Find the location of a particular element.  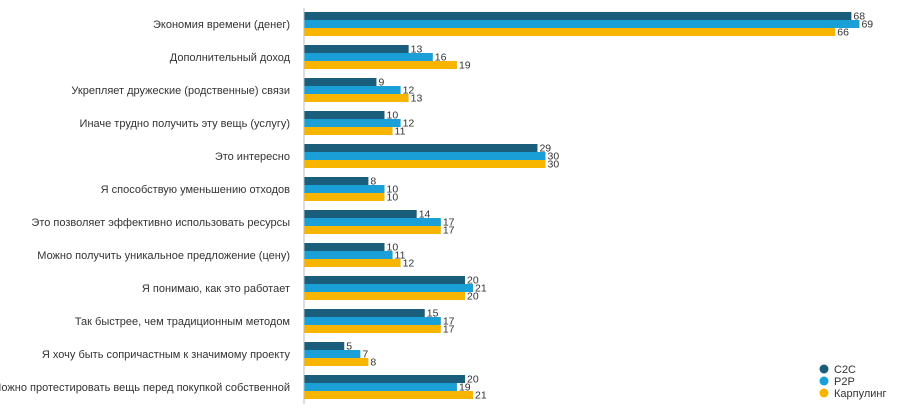

data-label: 66 is located at coordinates (843, 33).